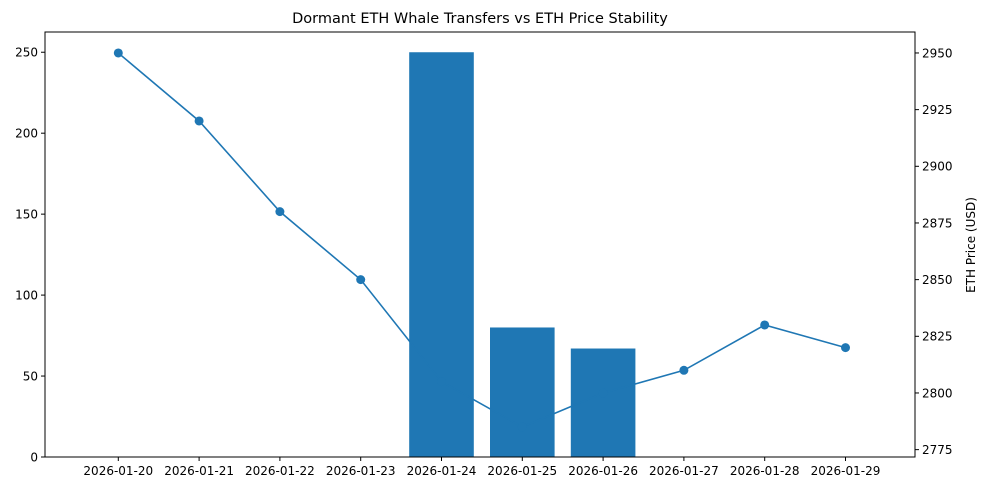 The width and height of the screenshot is (990, 490). I want to click on x-tick-label: 2026-01-28, so click(765, 471).